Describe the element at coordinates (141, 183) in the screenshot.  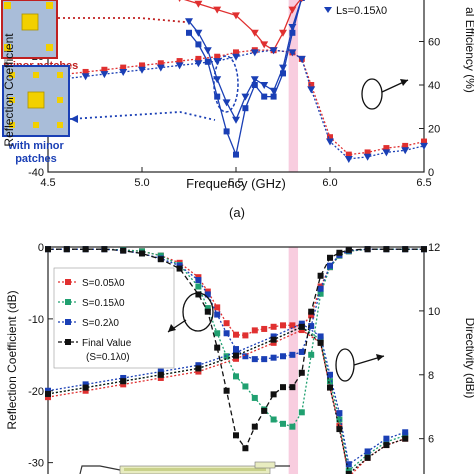
I see `x-tick-label: 5.0` at that location.